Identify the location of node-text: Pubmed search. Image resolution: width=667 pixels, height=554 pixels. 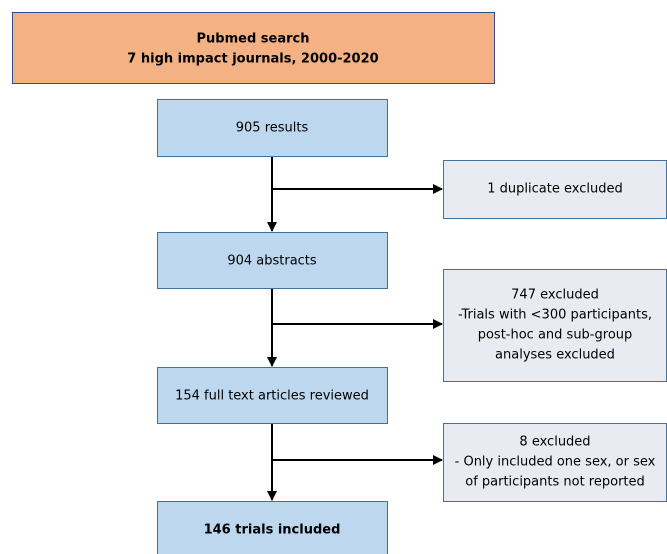
(253, 39).